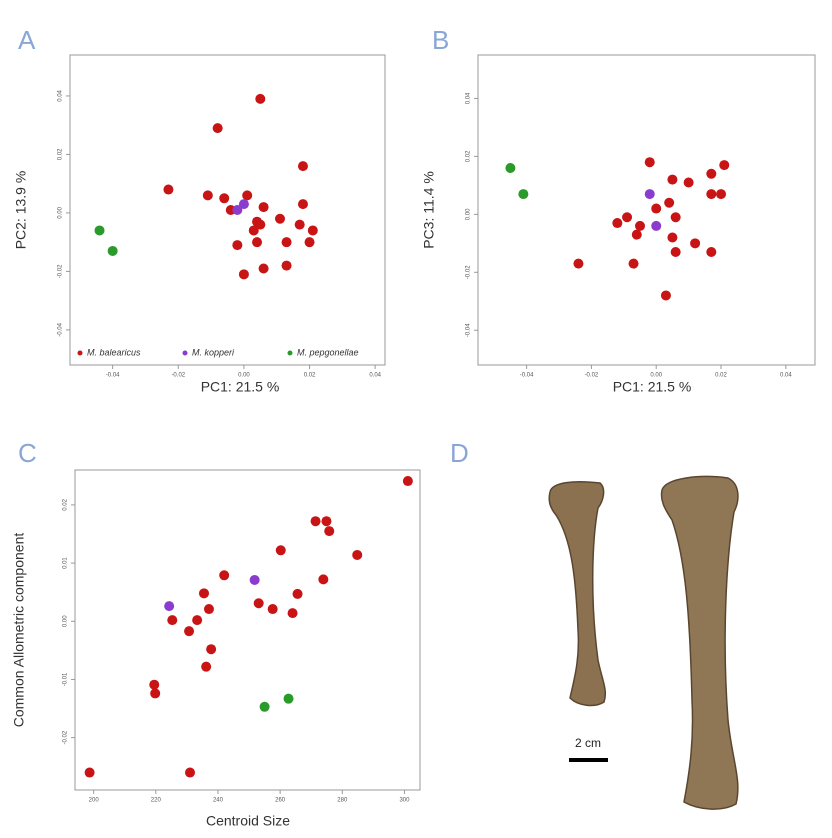  I want to click on x-tick-label: 0.02, so click(310, 376).